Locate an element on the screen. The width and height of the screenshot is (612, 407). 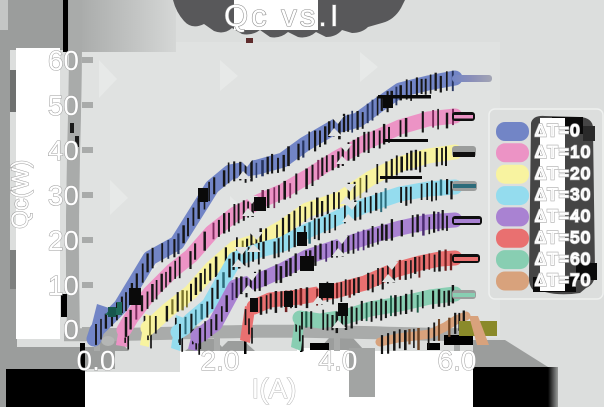
svg-text: 0 is located at coordinates (71, 329).